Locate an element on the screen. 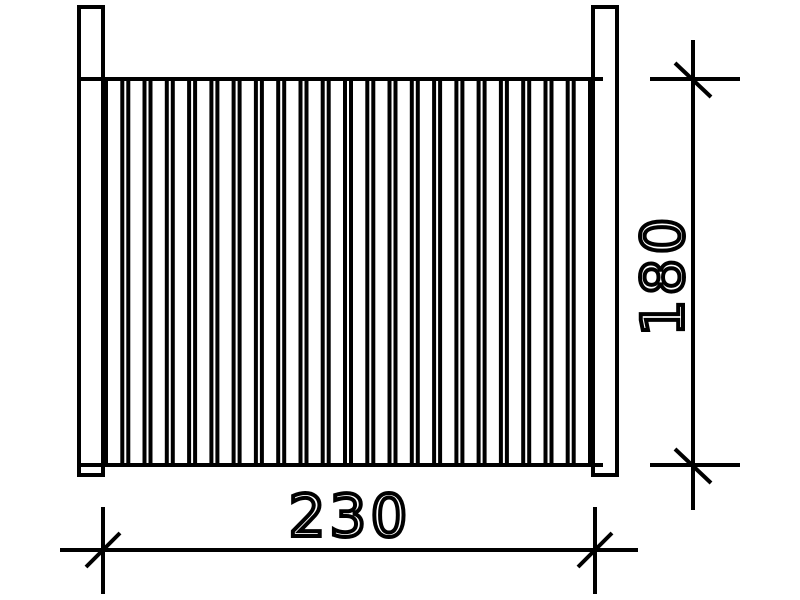  width-dimension: 230 is located at coordinates (349, 537).